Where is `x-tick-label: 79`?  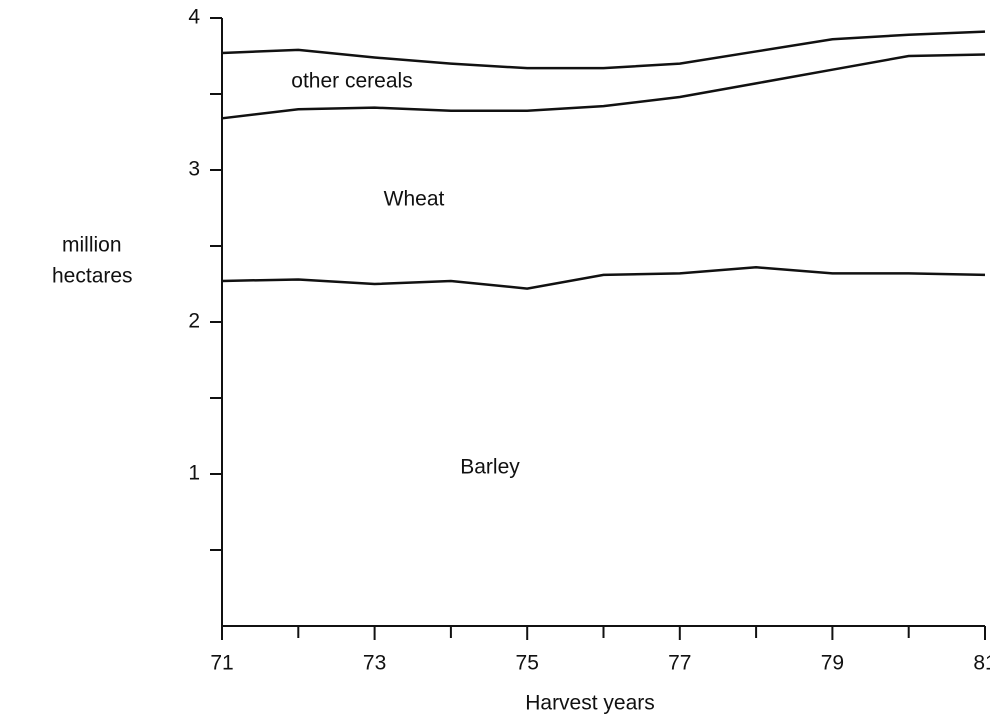
x-tick-label: 79 is located at coordinates (832, 663).